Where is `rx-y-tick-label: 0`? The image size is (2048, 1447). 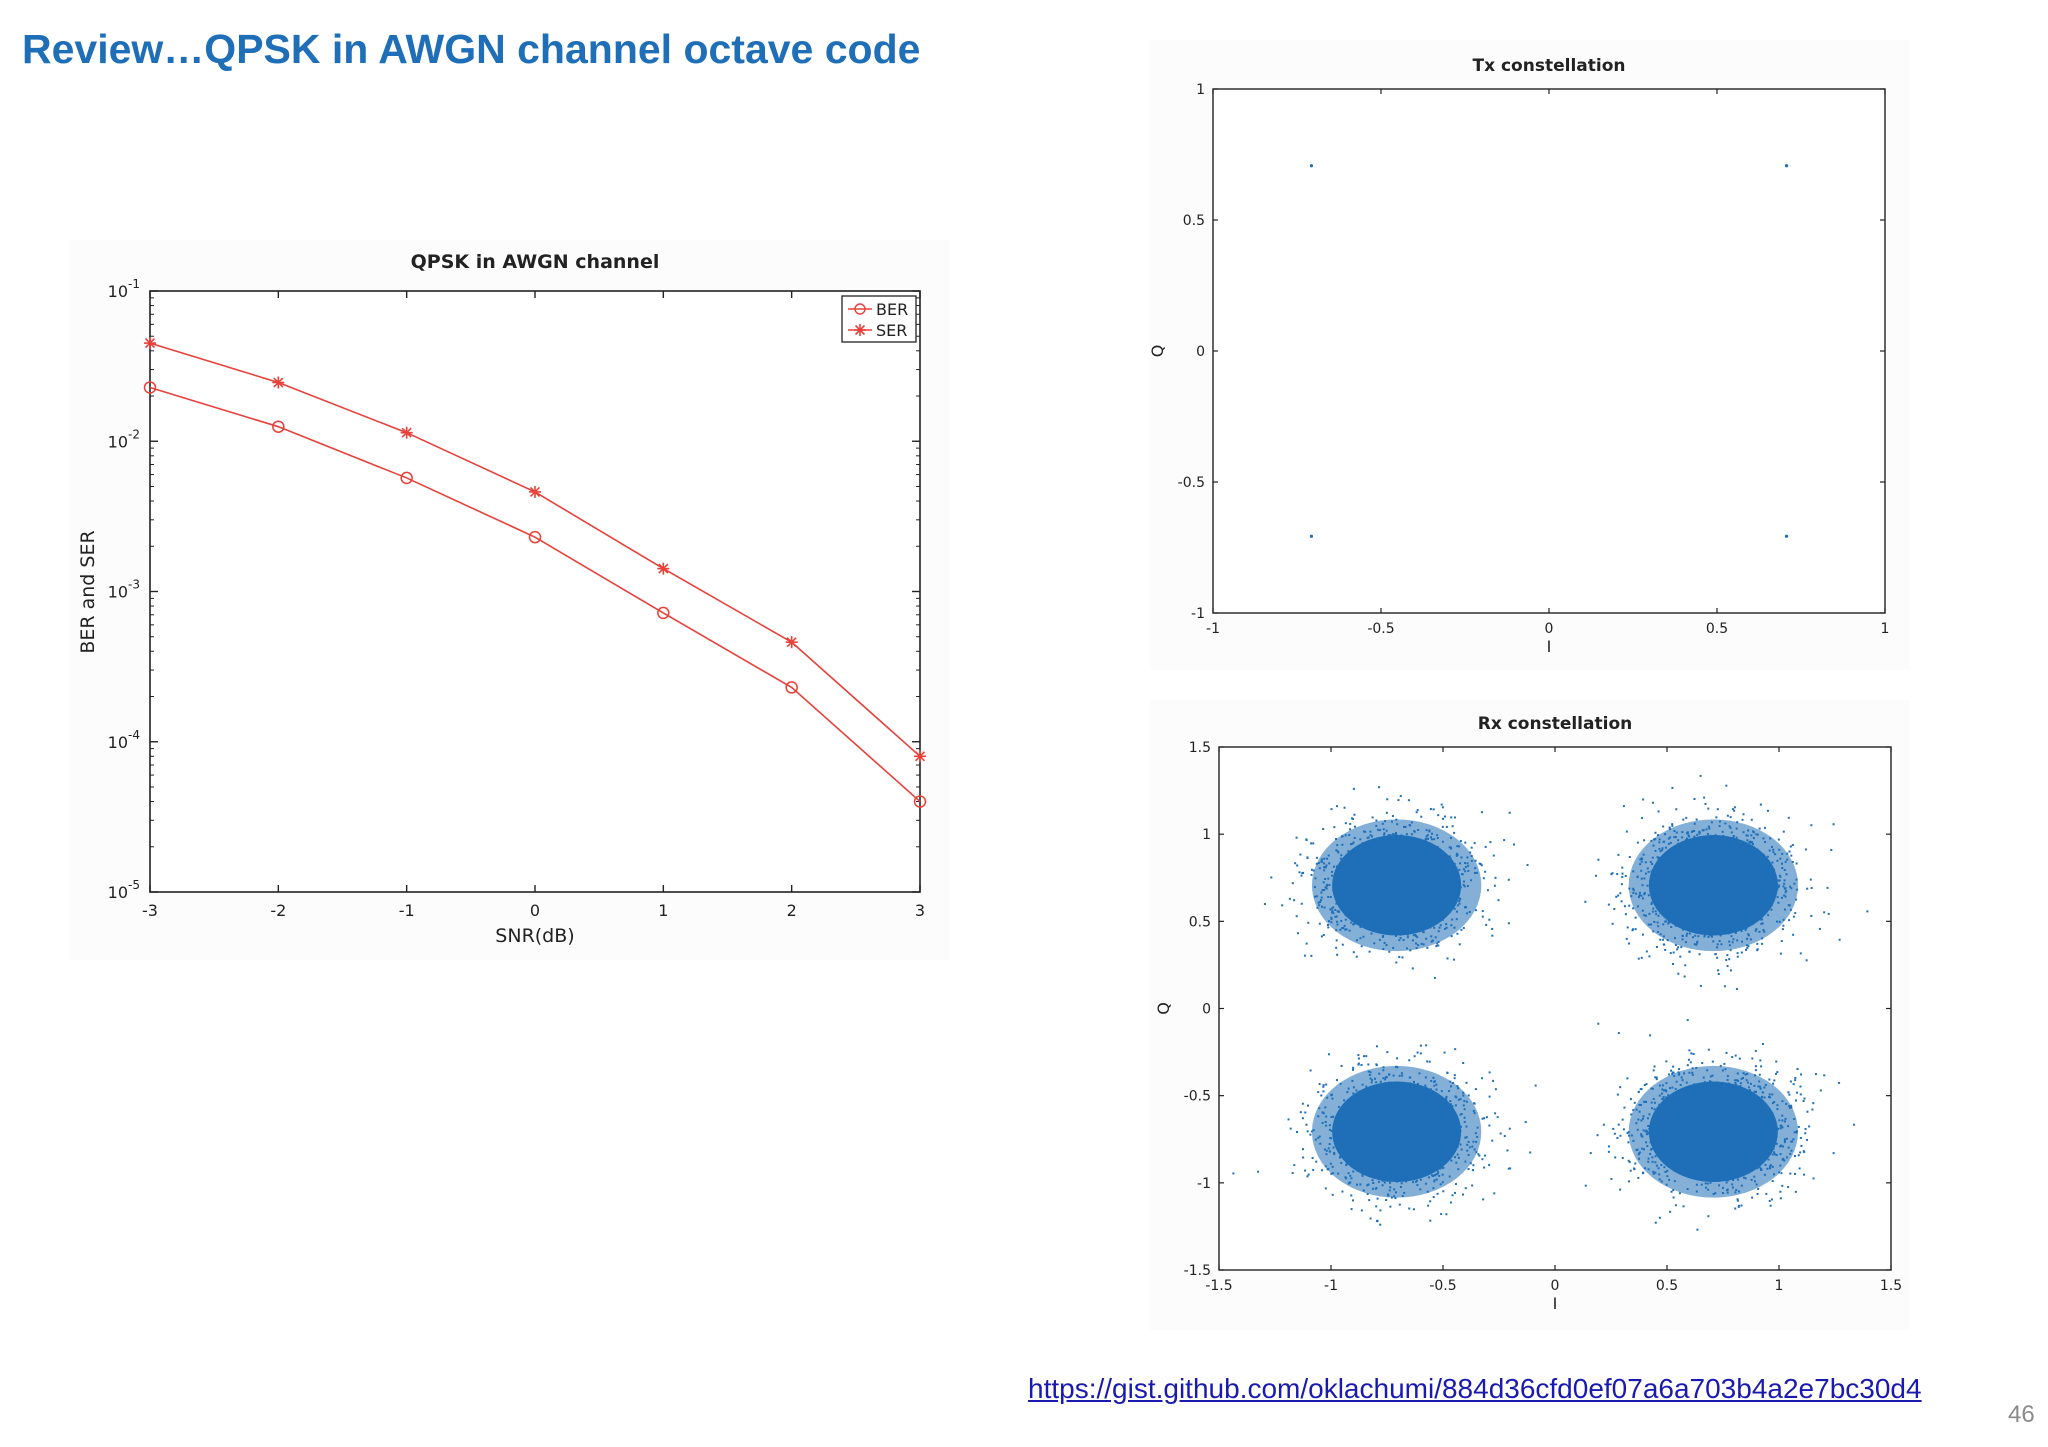 rx-y-tick-label: 0 is located at coordinates (1206, 1010).